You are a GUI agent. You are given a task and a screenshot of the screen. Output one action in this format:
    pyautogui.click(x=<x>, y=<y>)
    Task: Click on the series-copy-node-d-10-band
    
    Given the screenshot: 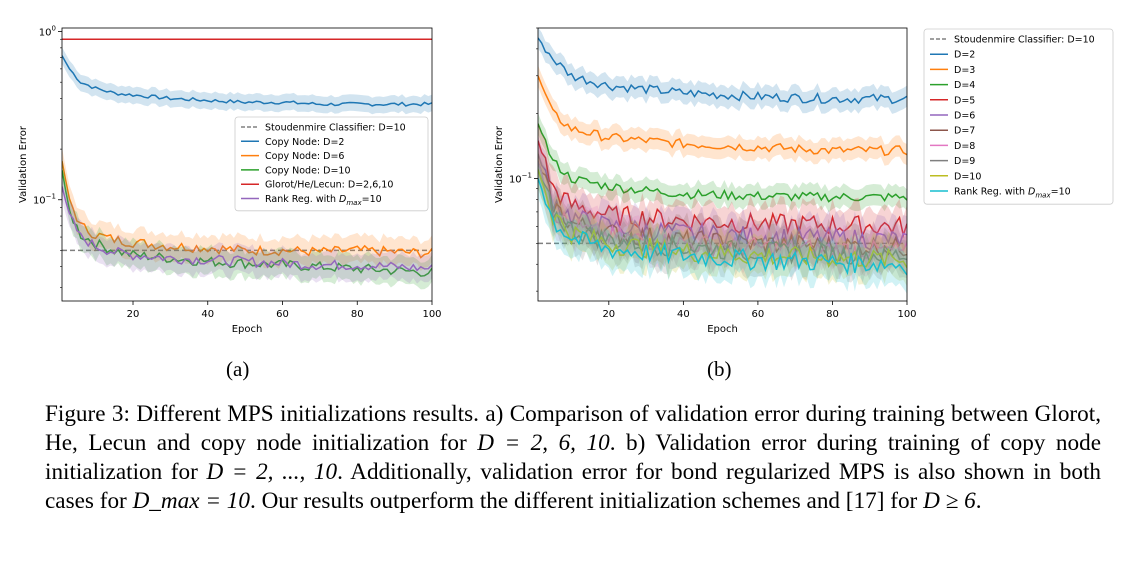 What is the action you would take?
    pyautogui.click(x=247, y=223)
    